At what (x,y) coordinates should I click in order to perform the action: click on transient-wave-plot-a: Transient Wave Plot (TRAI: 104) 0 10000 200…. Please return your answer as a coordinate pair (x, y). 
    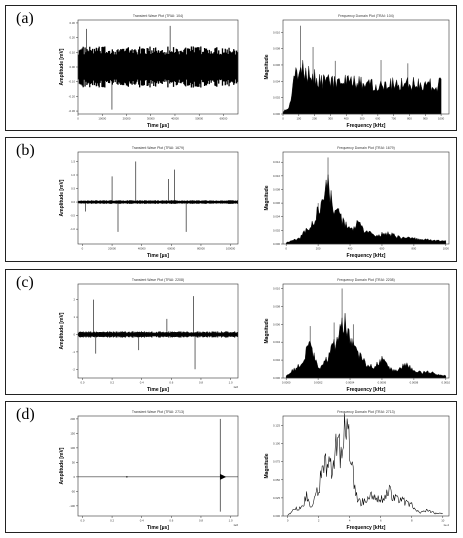
    Looking at the image, I should click on (149, 71).